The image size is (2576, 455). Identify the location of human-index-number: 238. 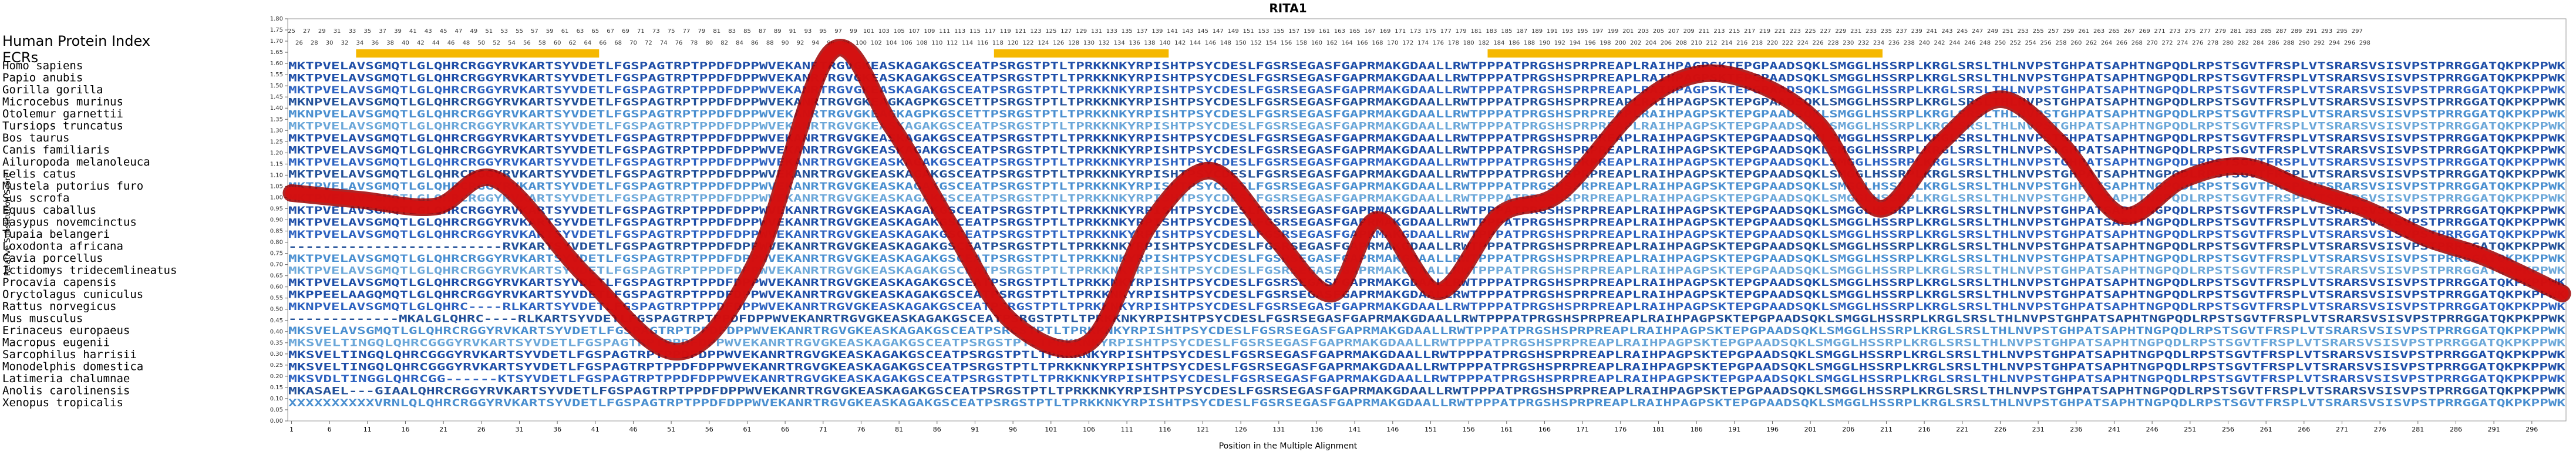
(1909, 43).